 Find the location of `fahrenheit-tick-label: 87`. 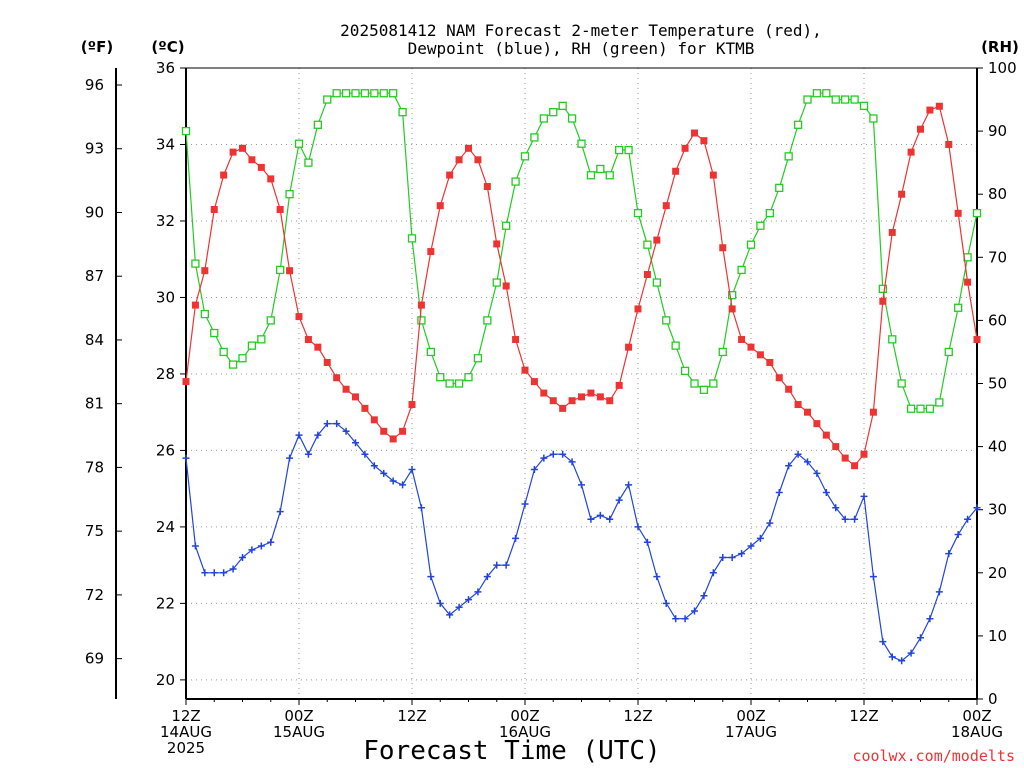

fahrenheit-tick-label: 87 is located at coordinates (94, 276).